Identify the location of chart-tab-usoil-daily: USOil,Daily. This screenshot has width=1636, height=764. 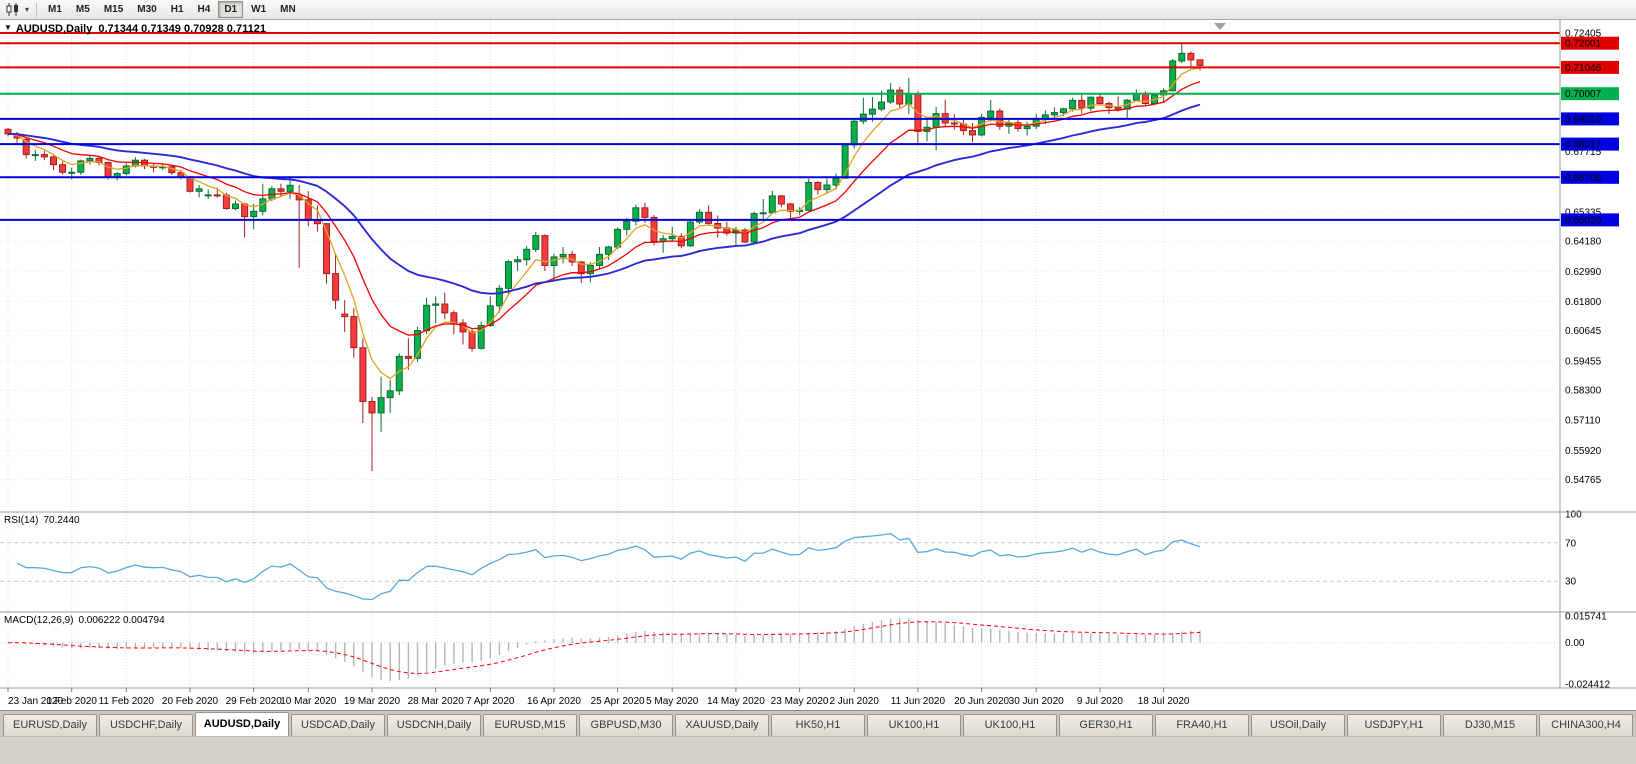
(1298, 725).